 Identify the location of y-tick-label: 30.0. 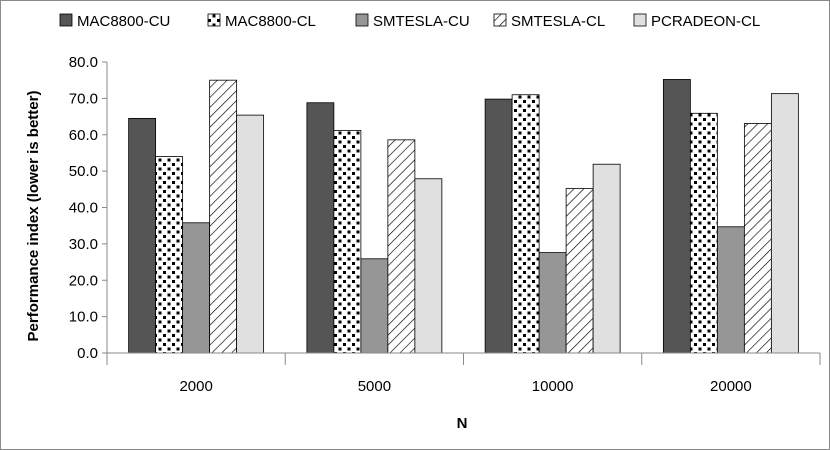
(83, 244).